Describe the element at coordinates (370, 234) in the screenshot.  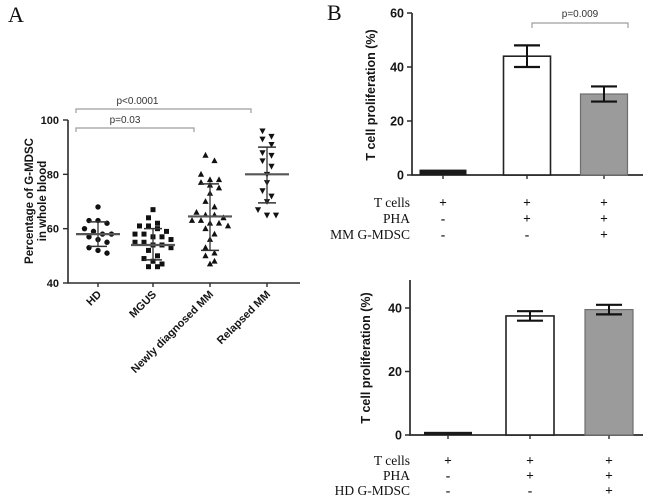
I see `condition-label: MM G-MDSC` at that location.